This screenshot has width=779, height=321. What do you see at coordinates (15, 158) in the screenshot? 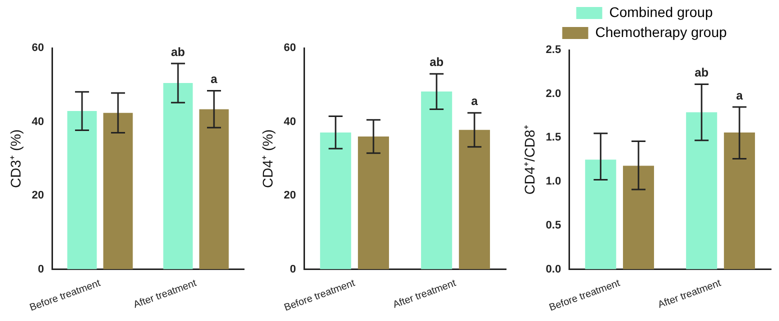
I see `y-axis-title: CD3⁺ (%)` at bounding box center [15, 158].